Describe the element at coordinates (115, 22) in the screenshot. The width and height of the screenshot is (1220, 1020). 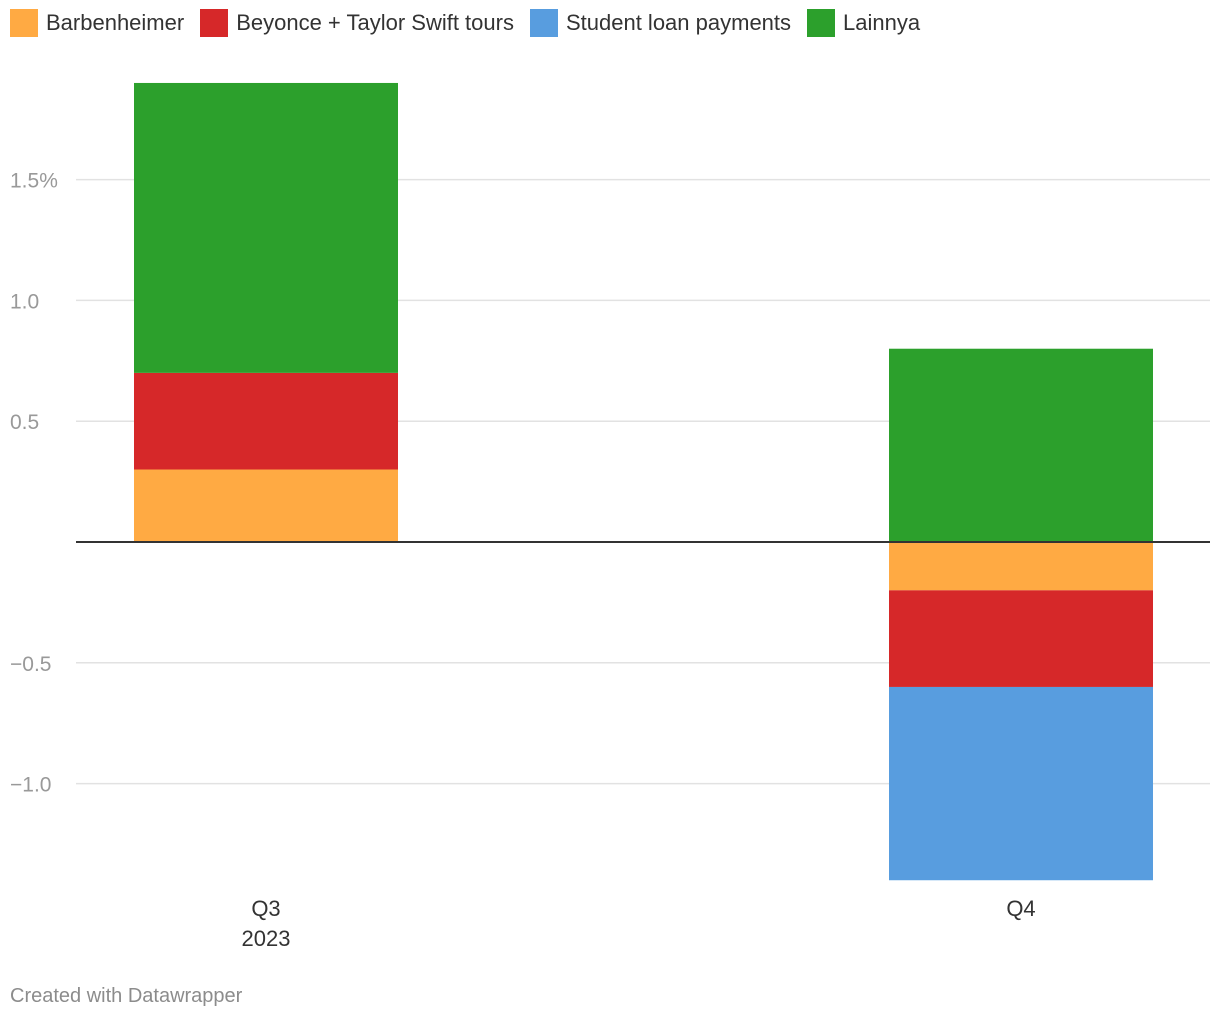
I see `legend-label-barbenheimer: Barbenheimer` at that location.